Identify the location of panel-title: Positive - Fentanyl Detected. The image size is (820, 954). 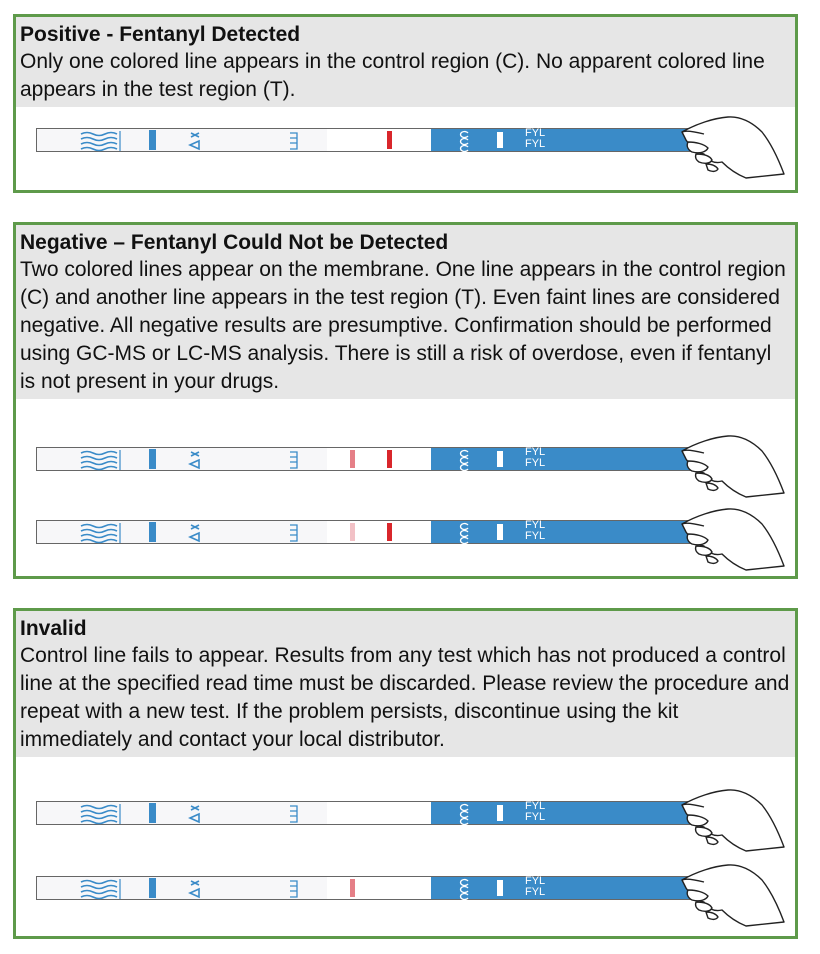
(160, 34).